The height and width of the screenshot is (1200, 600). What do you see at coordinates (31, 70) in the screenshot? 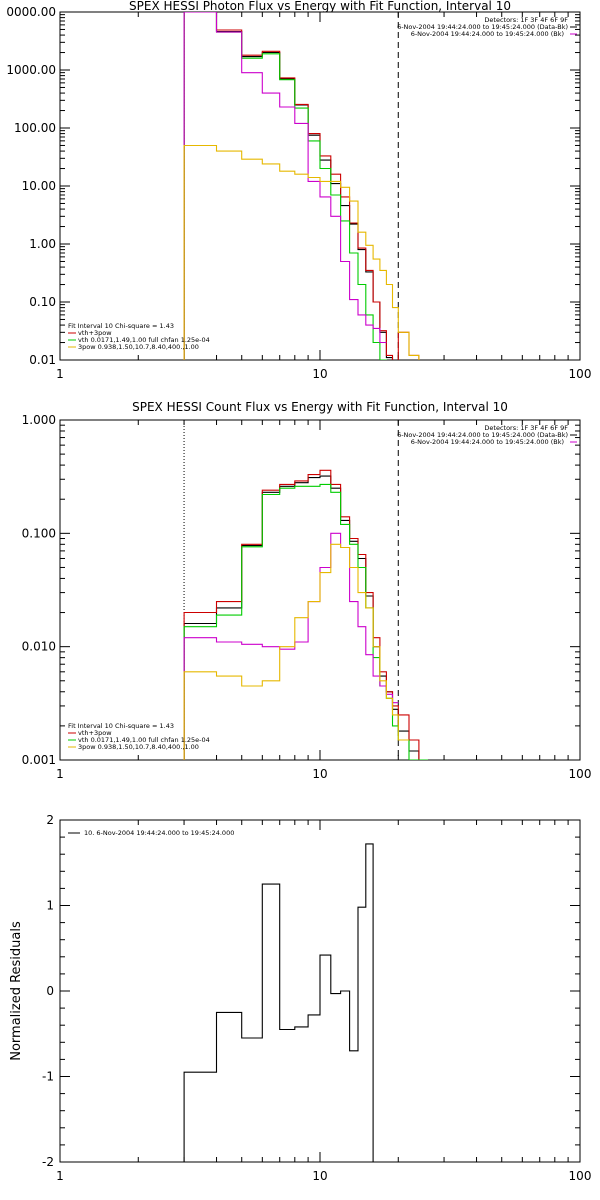
I see `y-tick-label: 1000.00` at bounding box center [31, 70].